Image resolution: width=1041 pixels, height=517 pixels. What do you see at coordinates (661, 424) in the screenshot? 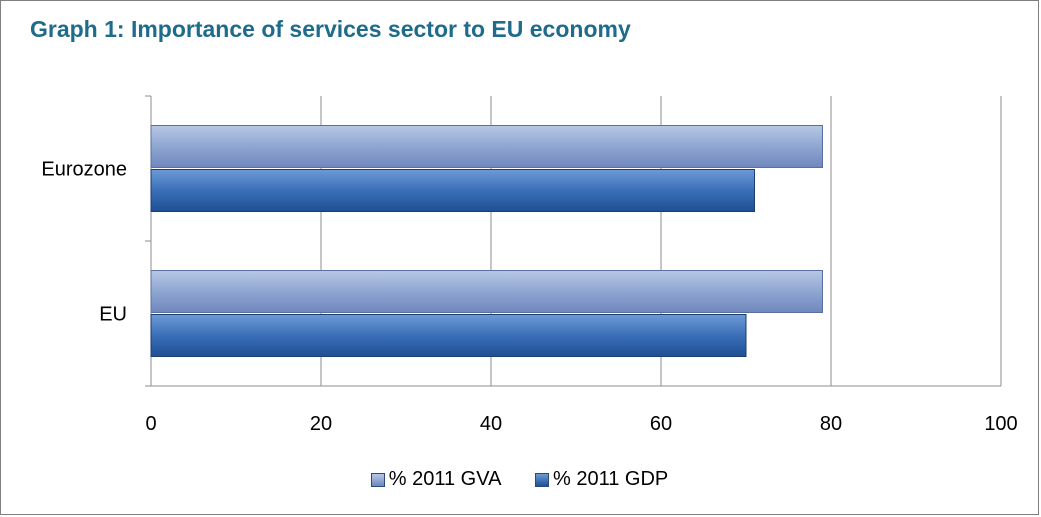
I see `x-tick-label: 60` at bounding box center [661, 424].